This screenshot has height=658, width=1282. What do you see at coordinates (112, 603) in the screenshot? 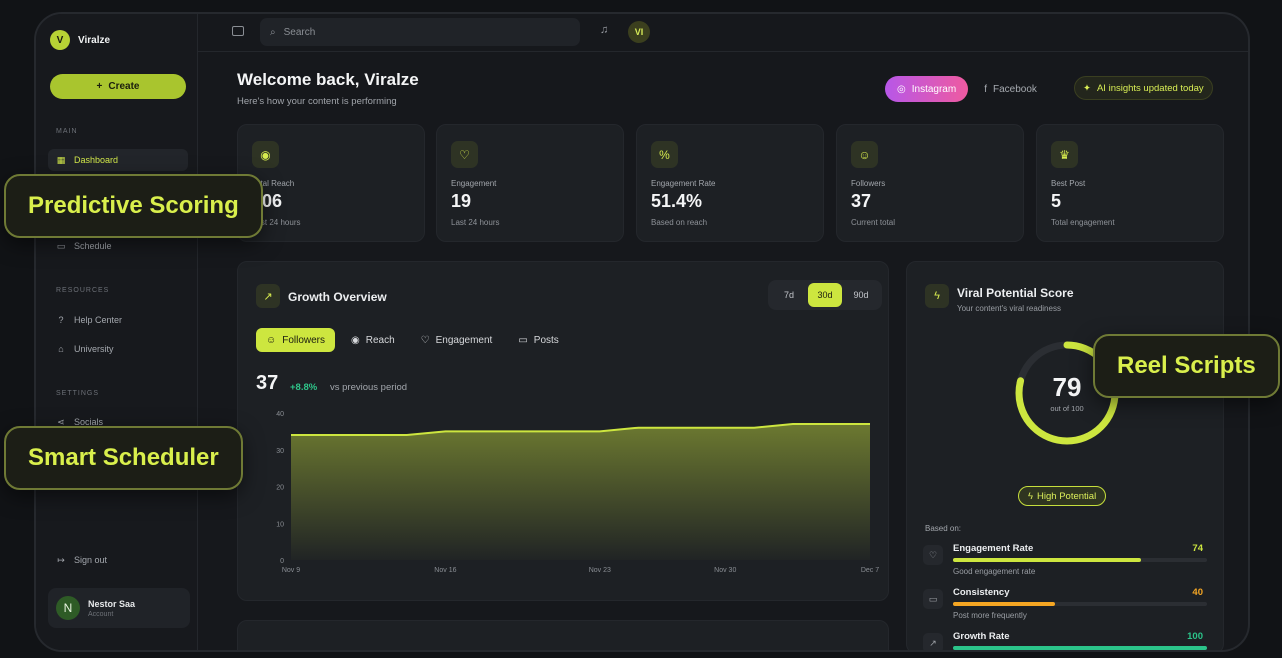
I see `account-name: Nestor Saa` at bounding box center [112, 603].